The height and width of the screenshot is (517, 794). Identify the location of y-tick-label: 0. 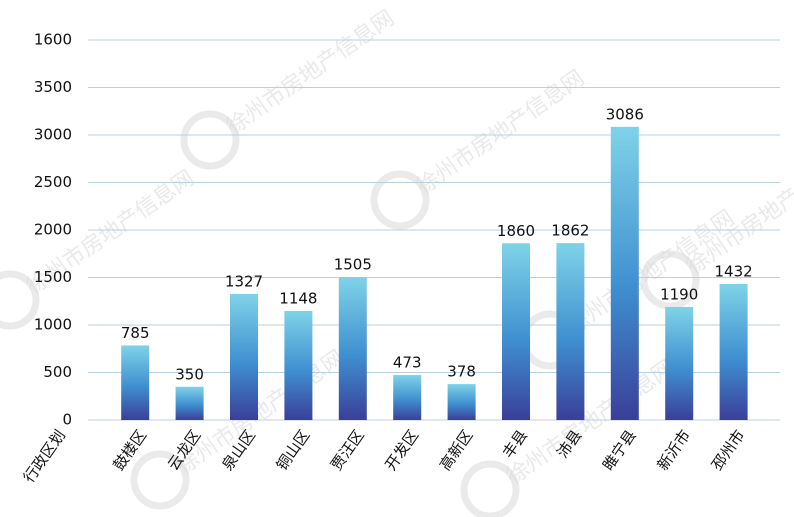
(67, 420).